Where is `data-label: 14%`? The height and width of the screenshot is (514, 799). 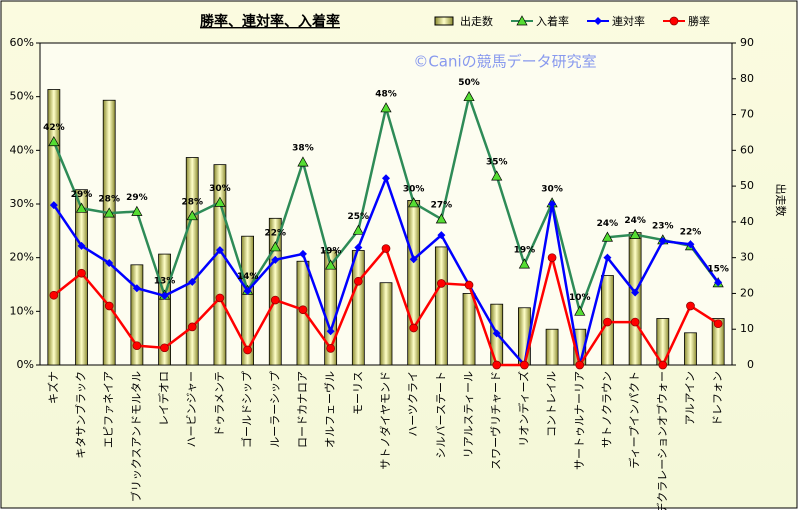
data-label: 14% is located at coordinates (248, 277).